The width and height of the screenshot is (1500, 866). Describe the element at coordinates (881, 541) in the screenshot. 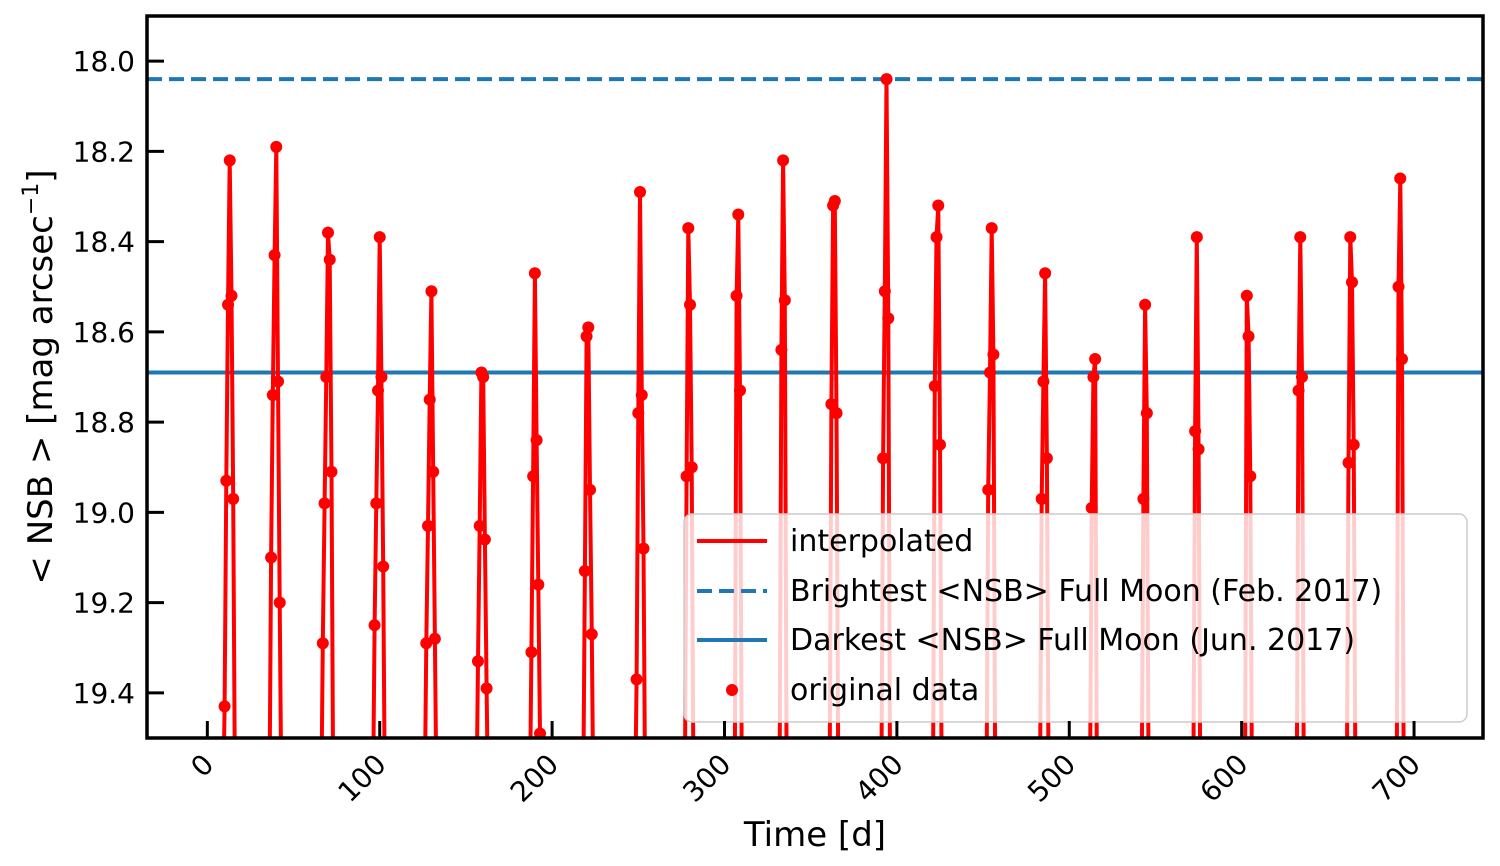

I see `legend-label-interpolated: interpolated` at that location.